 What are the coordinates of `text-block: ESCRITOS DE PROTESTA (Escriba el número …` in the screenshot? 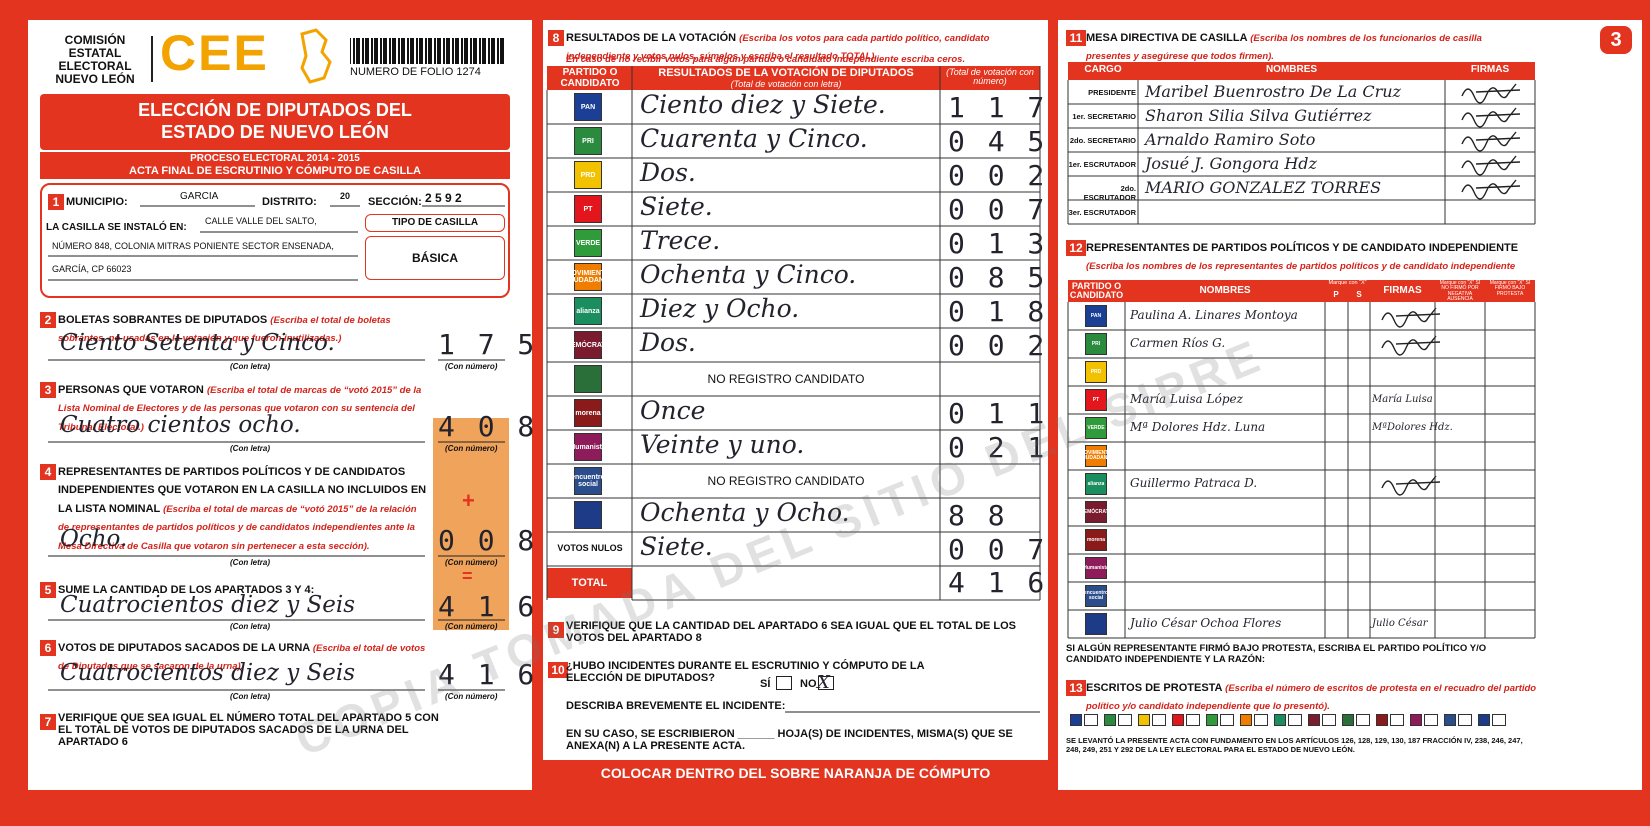 It's located at (1313, 696).